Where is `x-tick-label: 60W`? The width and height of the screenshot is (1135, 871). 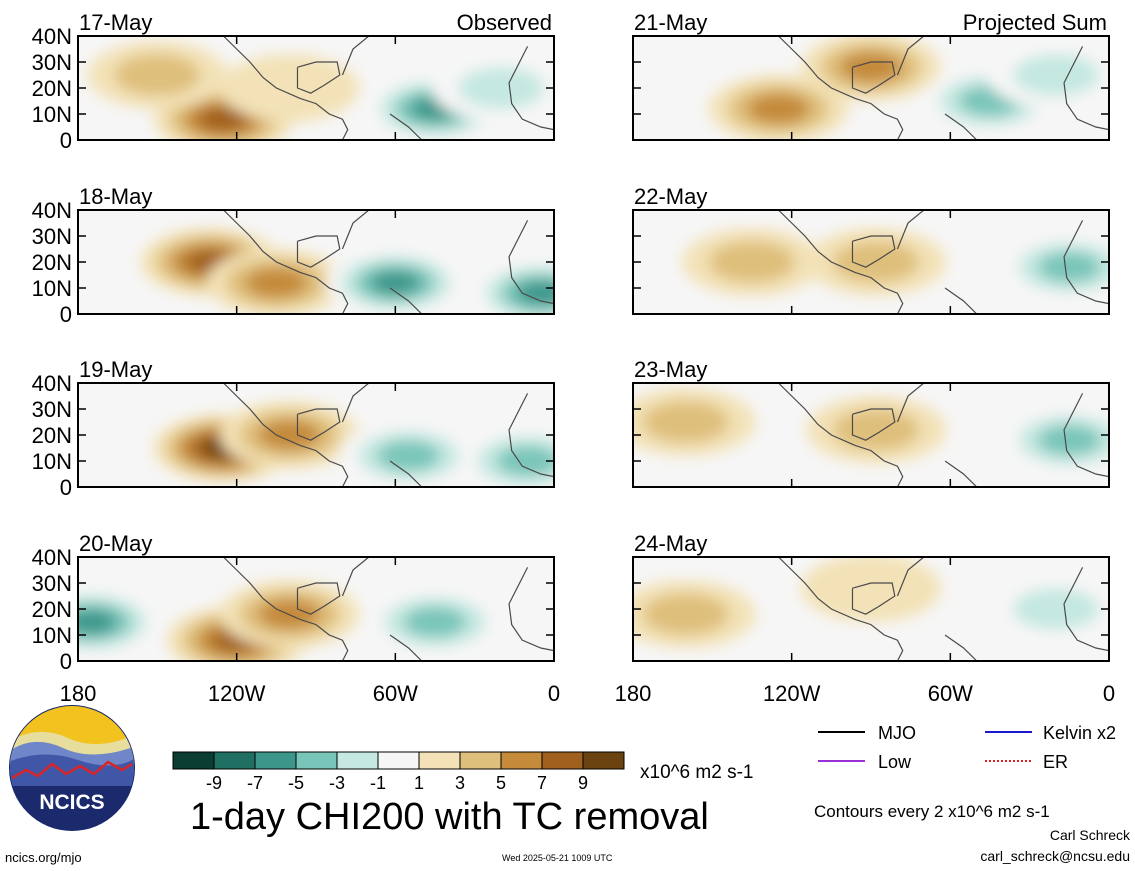 x-tick-label: 60W is located at coordinates (395, 693).